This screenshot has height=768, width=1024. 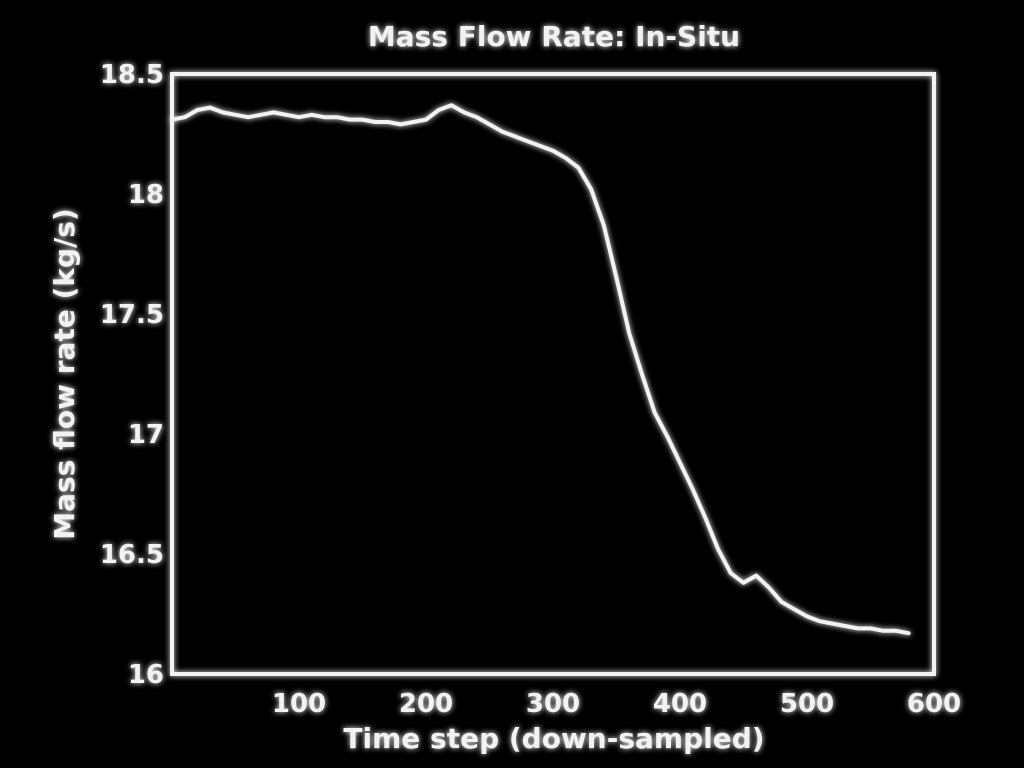 What do you see at coordinates (146, 675) in the screenshot?
I see `y-tick-label: 16` at bounding box center [146, 675].